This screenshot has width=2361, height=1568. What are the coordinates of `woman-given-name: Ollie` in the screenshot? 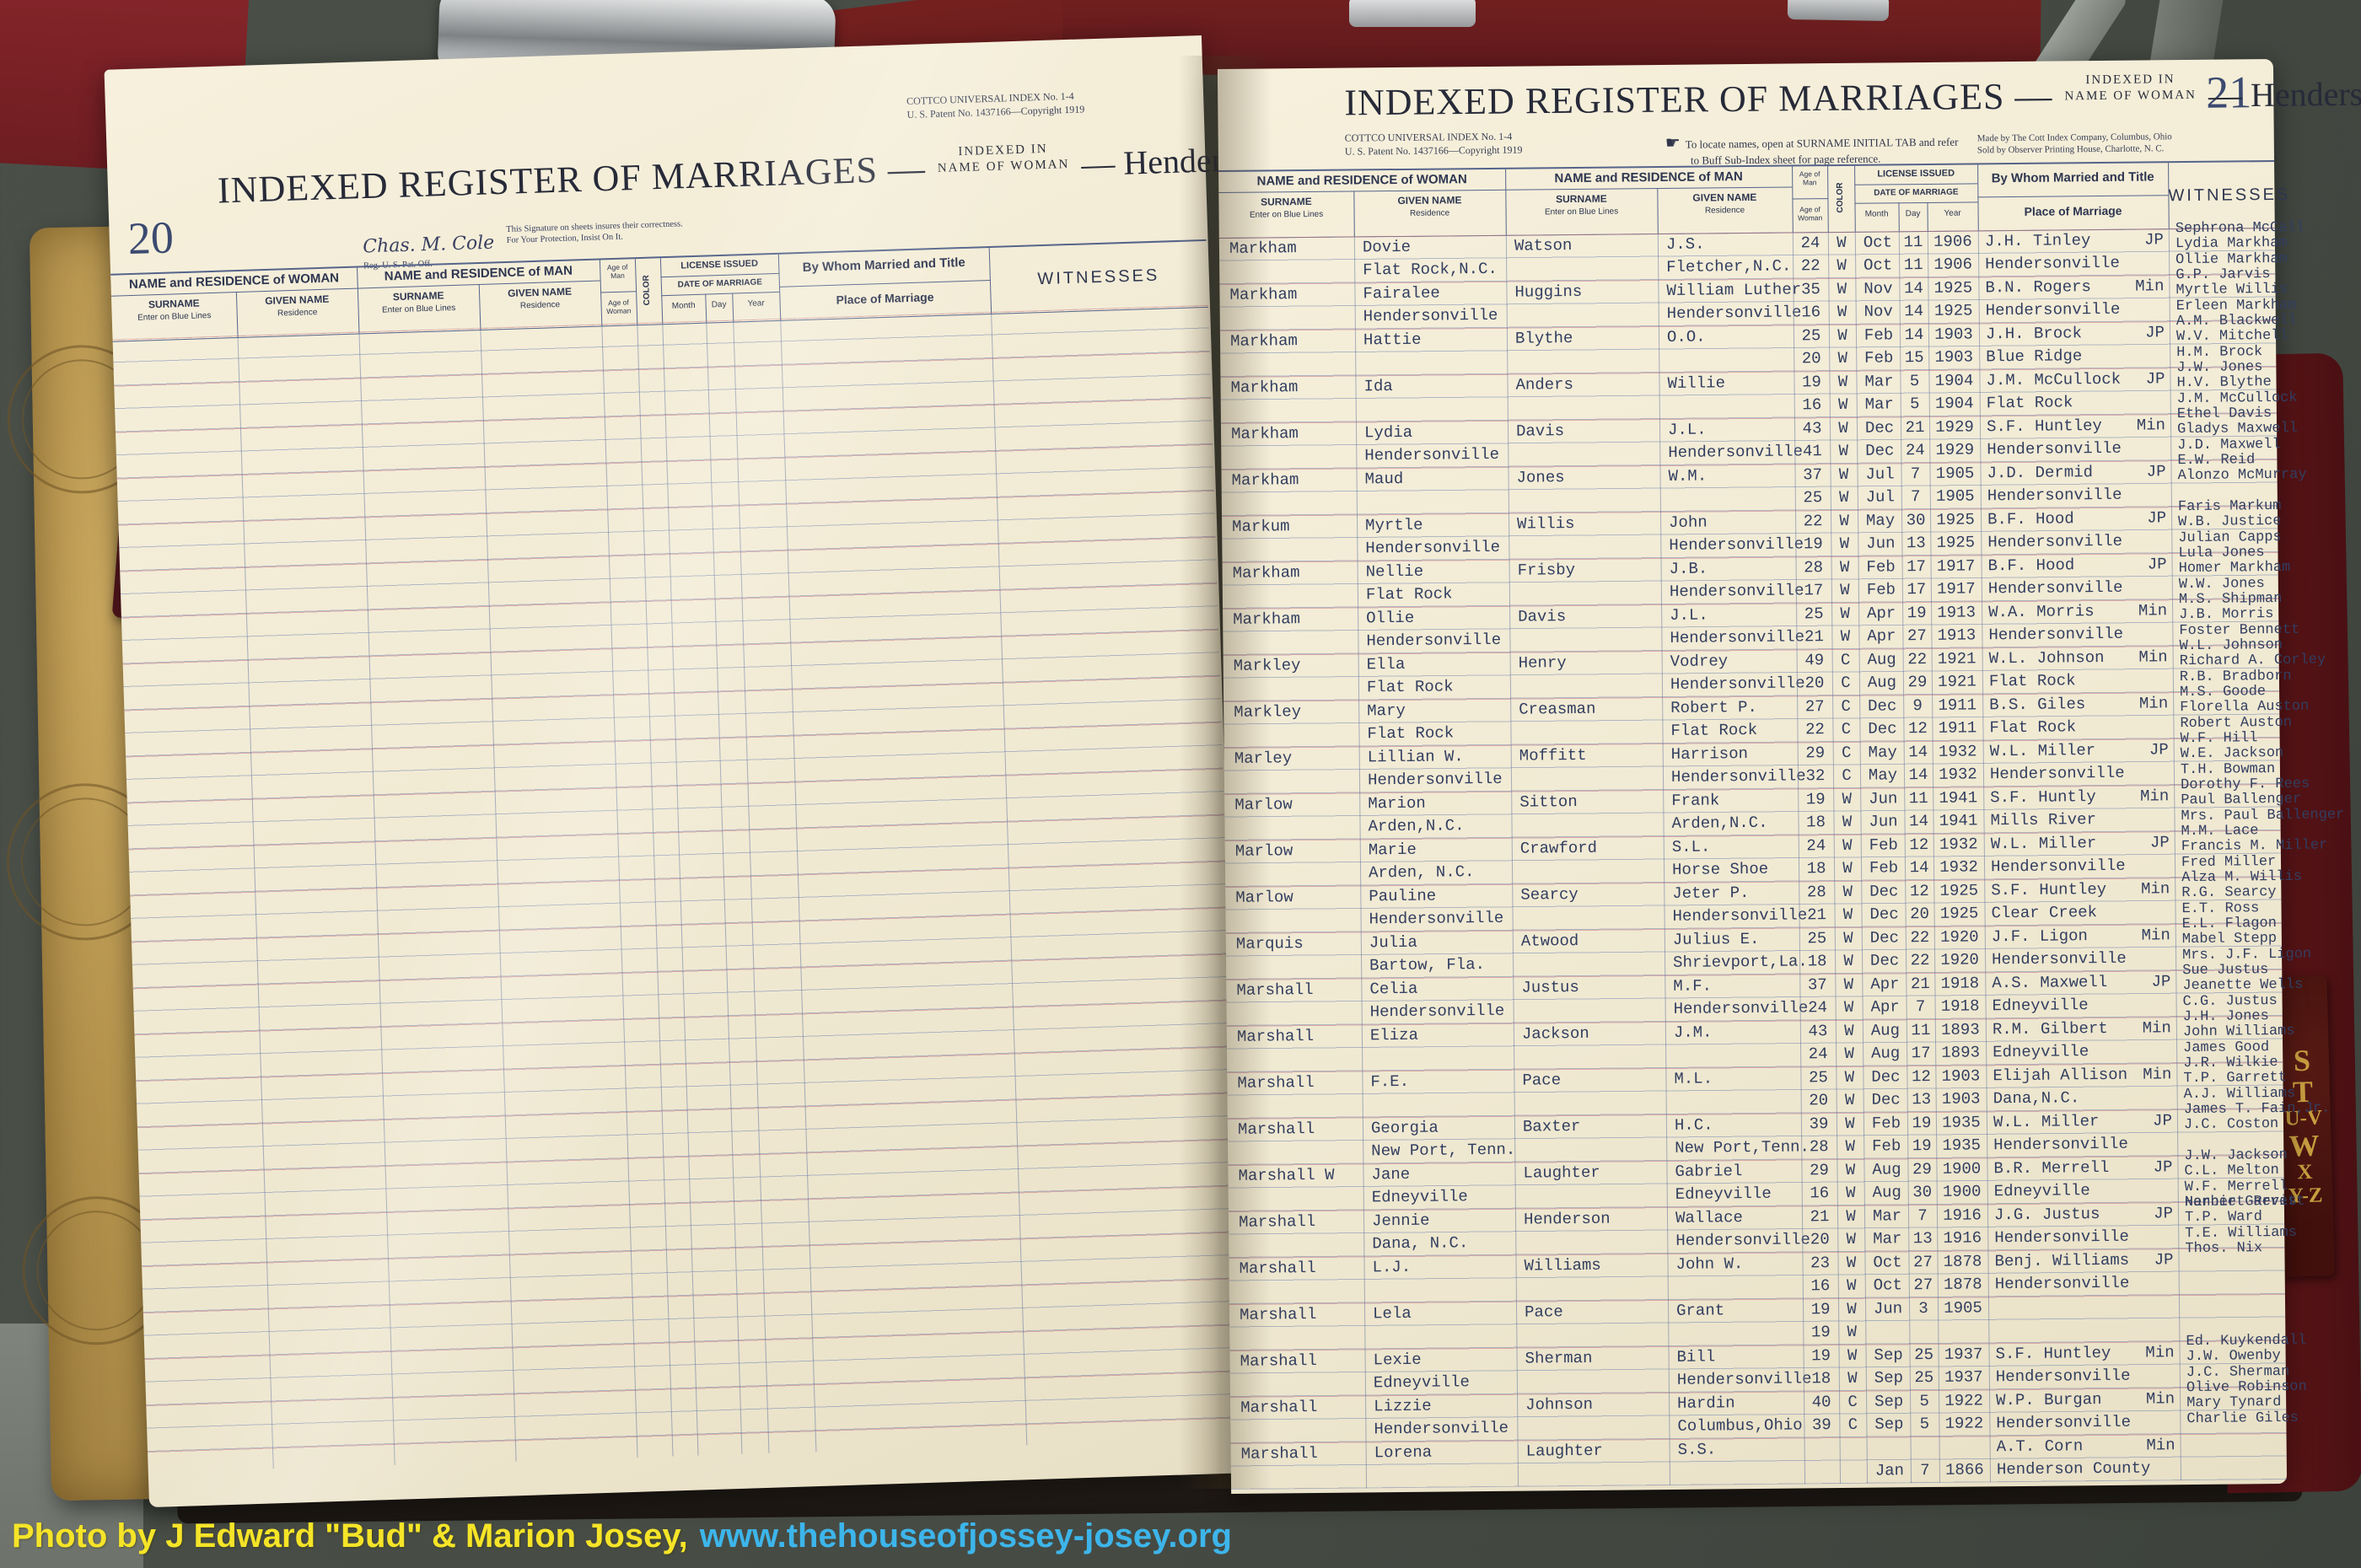 It's located at (1390, 618).